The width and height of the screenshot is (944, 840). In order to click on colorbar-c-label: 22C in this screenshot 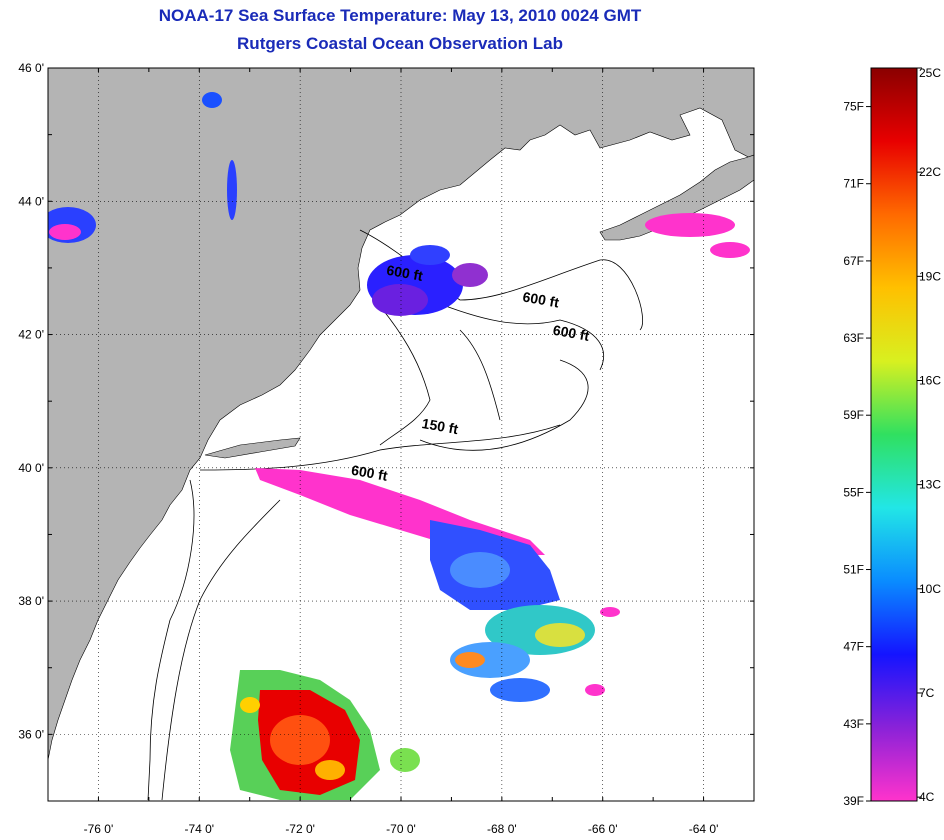, I will do `click(930, 172)`.